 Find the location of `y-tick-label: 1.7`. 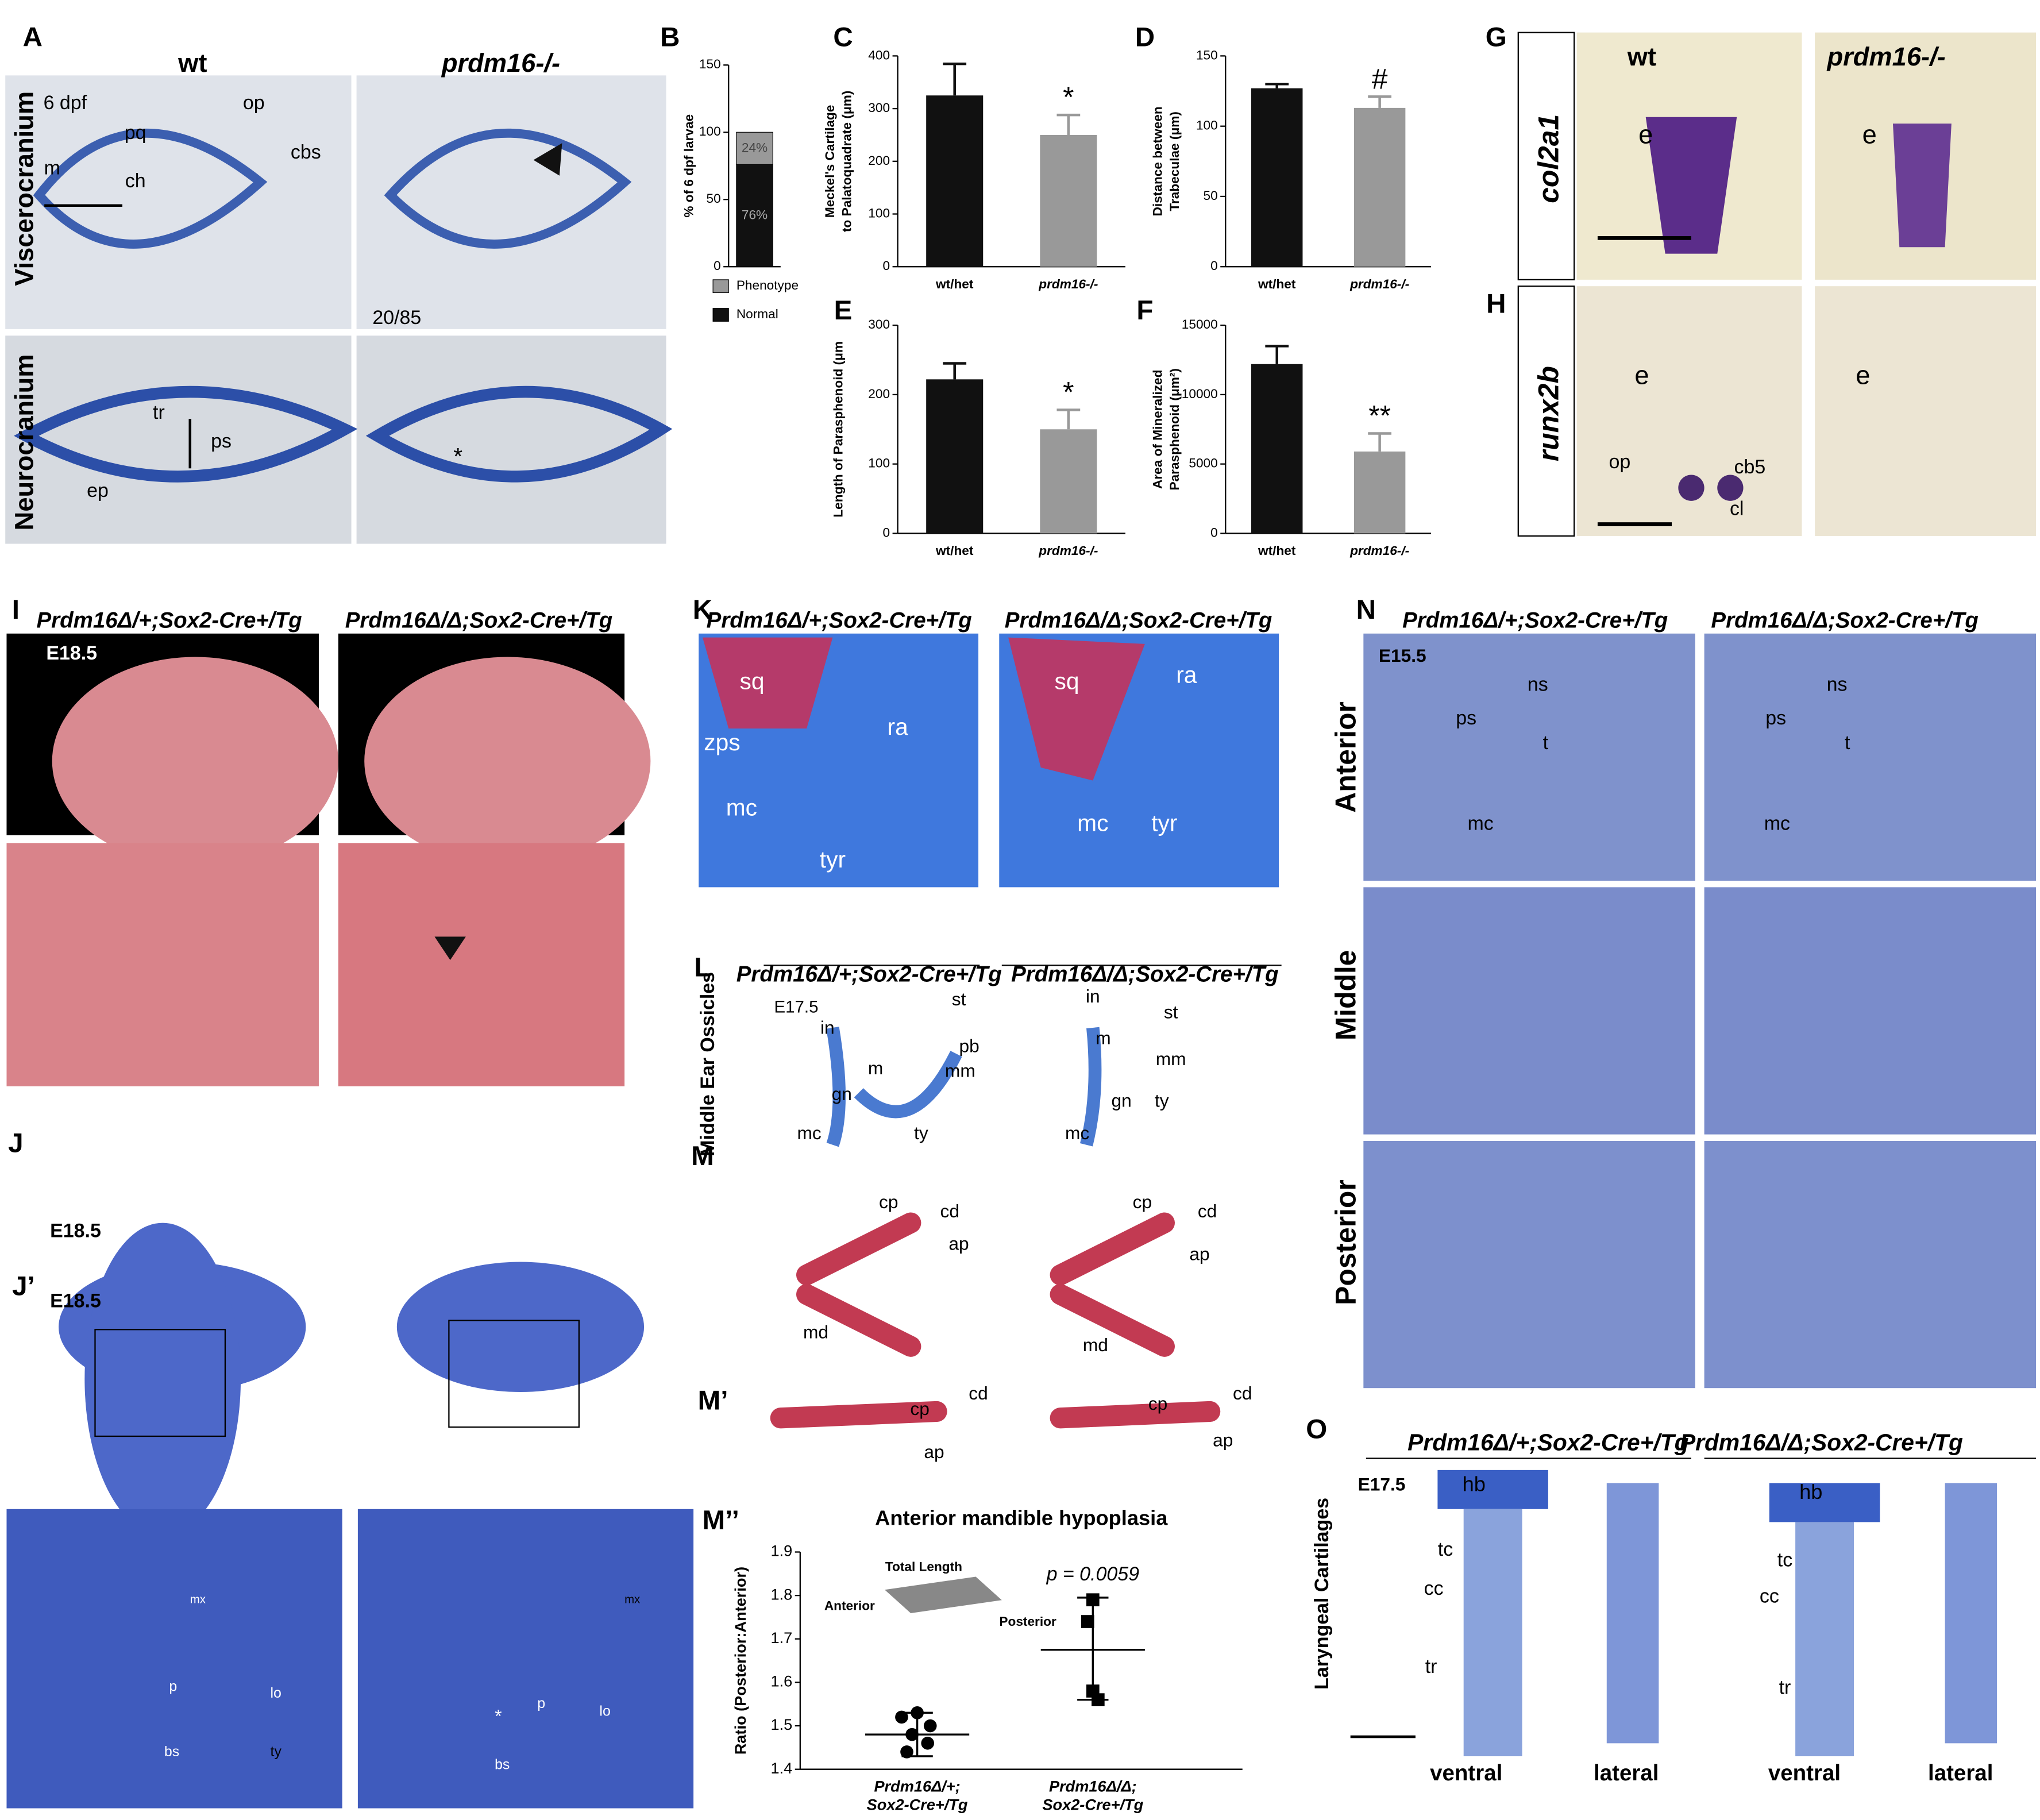

y-tick-label: 1.7 is located at coordinates (781, 1638).